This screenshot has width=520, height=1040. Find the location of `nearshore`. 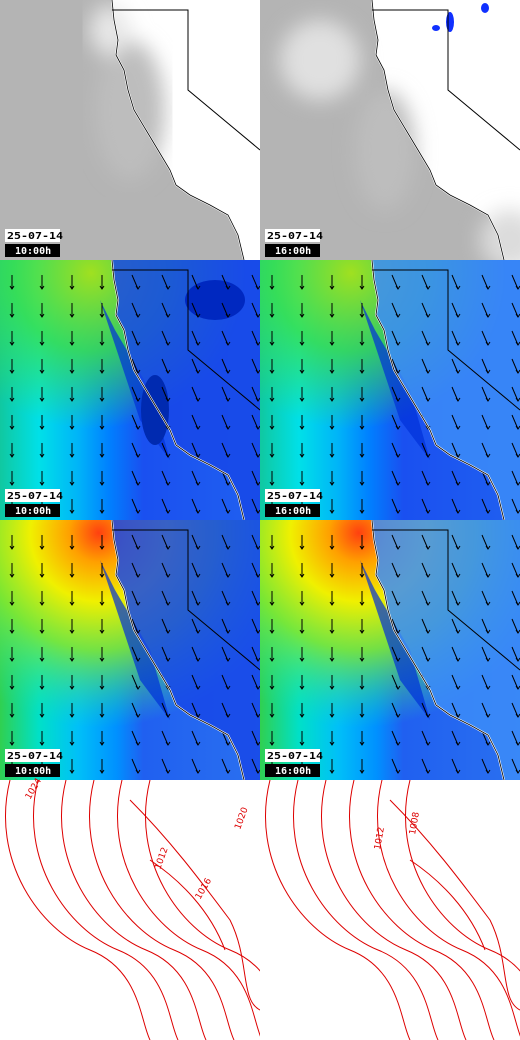

nearshore is located at coordinates (135, 640).